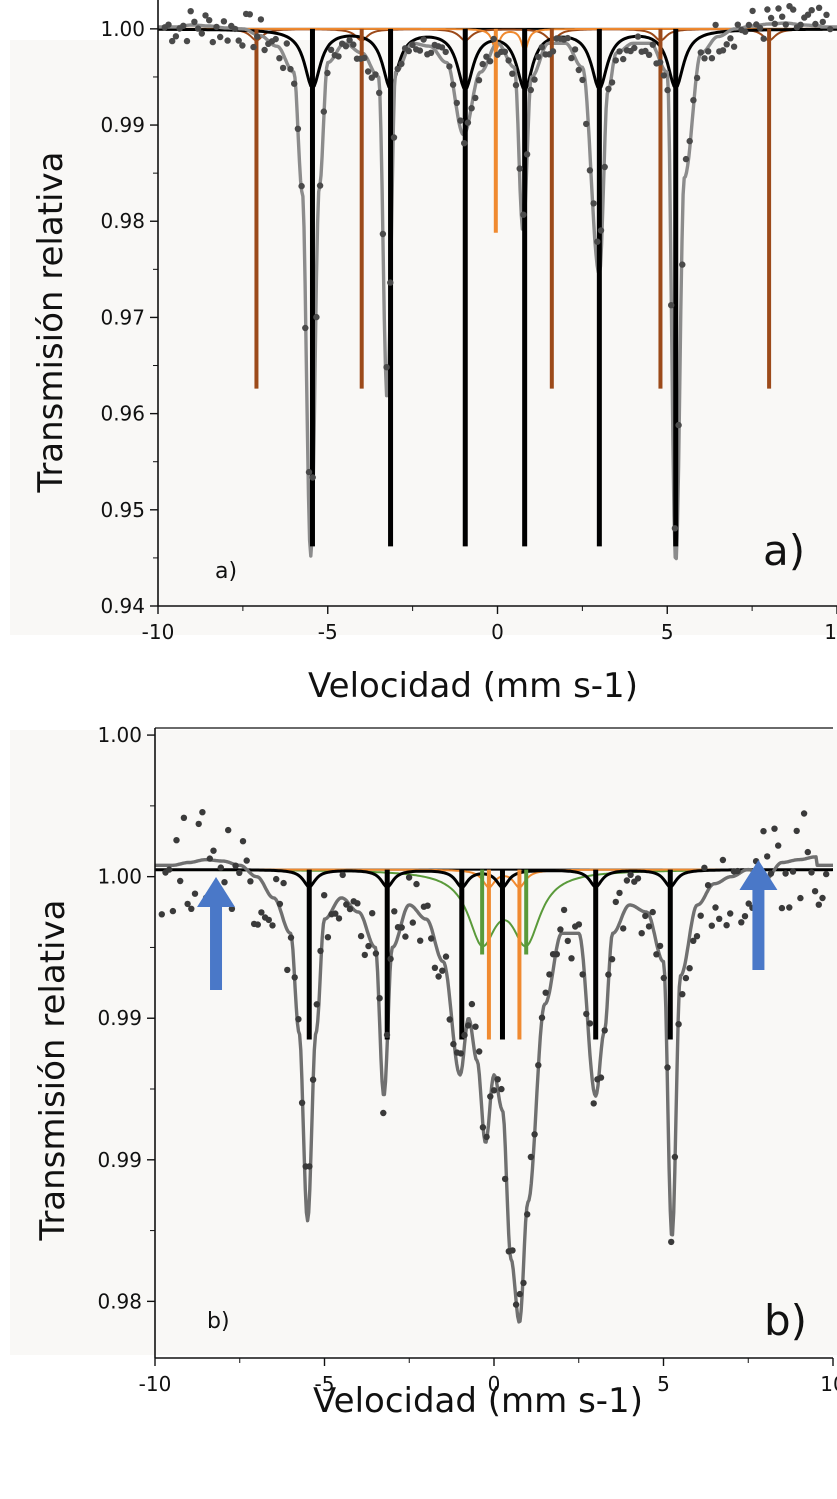  I want to click on panel-a-small-label: a), so click(226, 571).